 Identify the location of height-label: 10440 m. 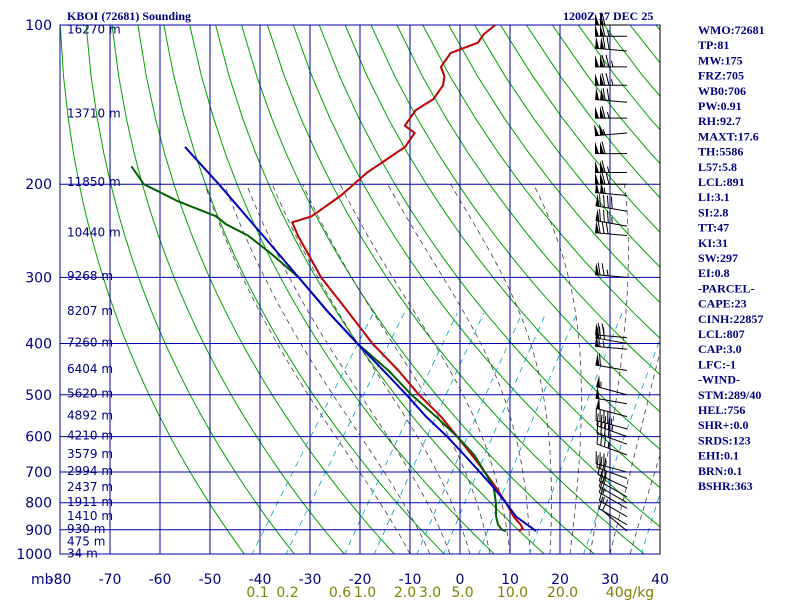
(94, 233).